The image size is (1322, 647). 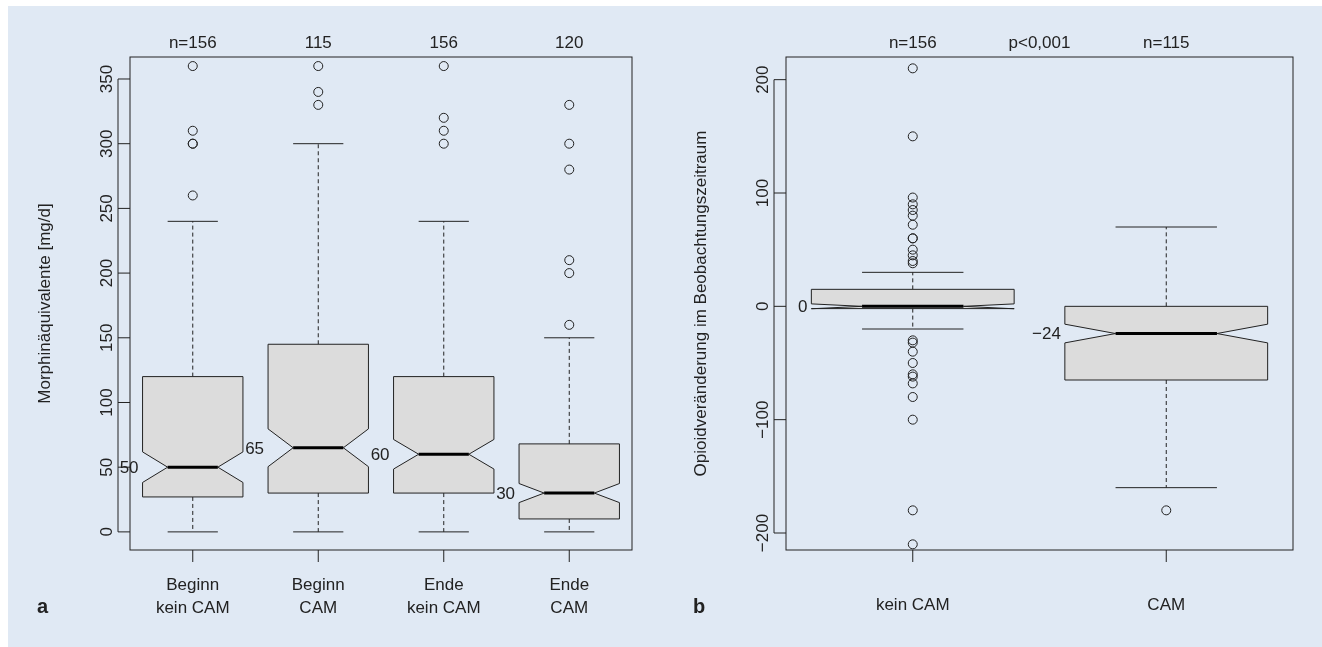 I want to click on x-tick-label: CAM, so click(x=1166, y=604).